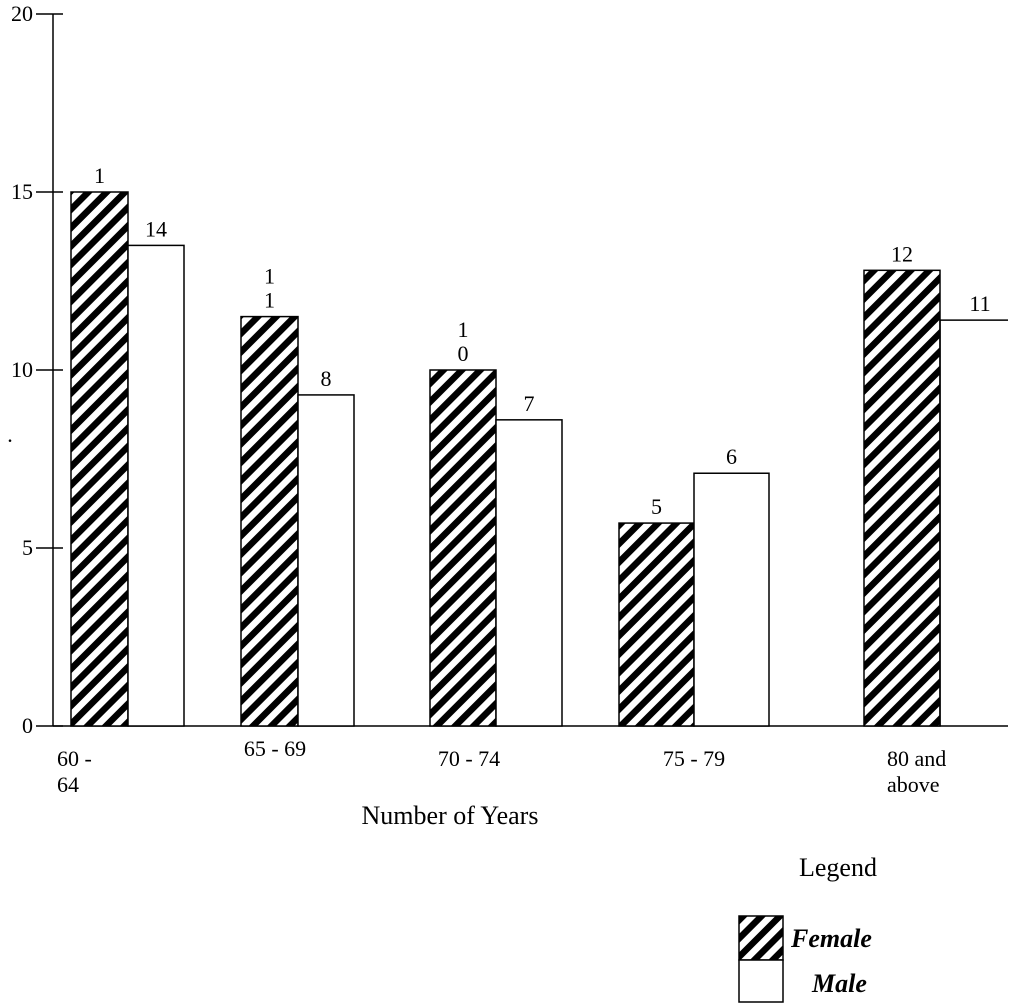  What do you see at coordinates (156, 228) in the screenshot?
I see `bar-value-label: 14` at bounding box center [156, 228].